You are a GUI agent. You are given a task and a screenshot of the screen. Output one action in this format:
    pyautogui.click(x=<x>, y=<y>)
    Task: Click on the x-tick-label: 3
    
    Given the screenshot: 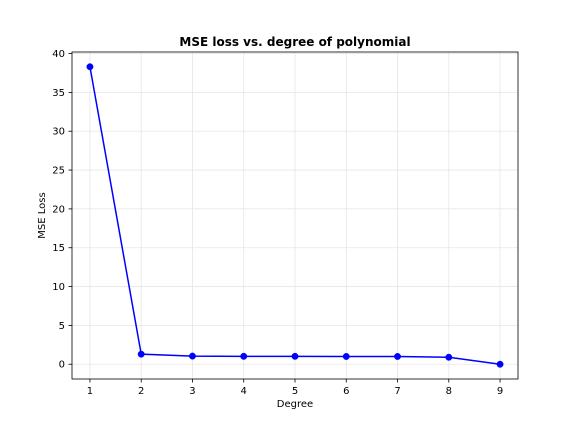 What is the action you would take?
    pyautogui.click(x=192, y=391)
    